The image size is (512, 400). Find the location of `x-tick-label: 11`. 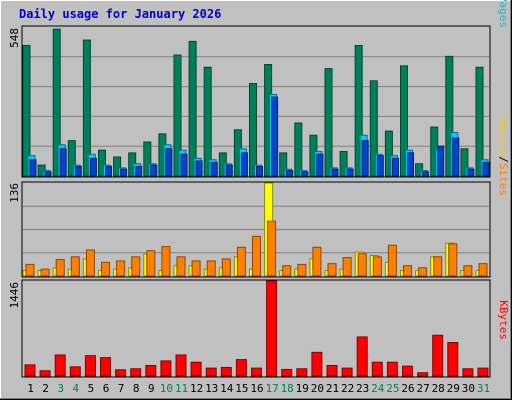

x-tick-label: 11 is located at coordinates (181, 388).